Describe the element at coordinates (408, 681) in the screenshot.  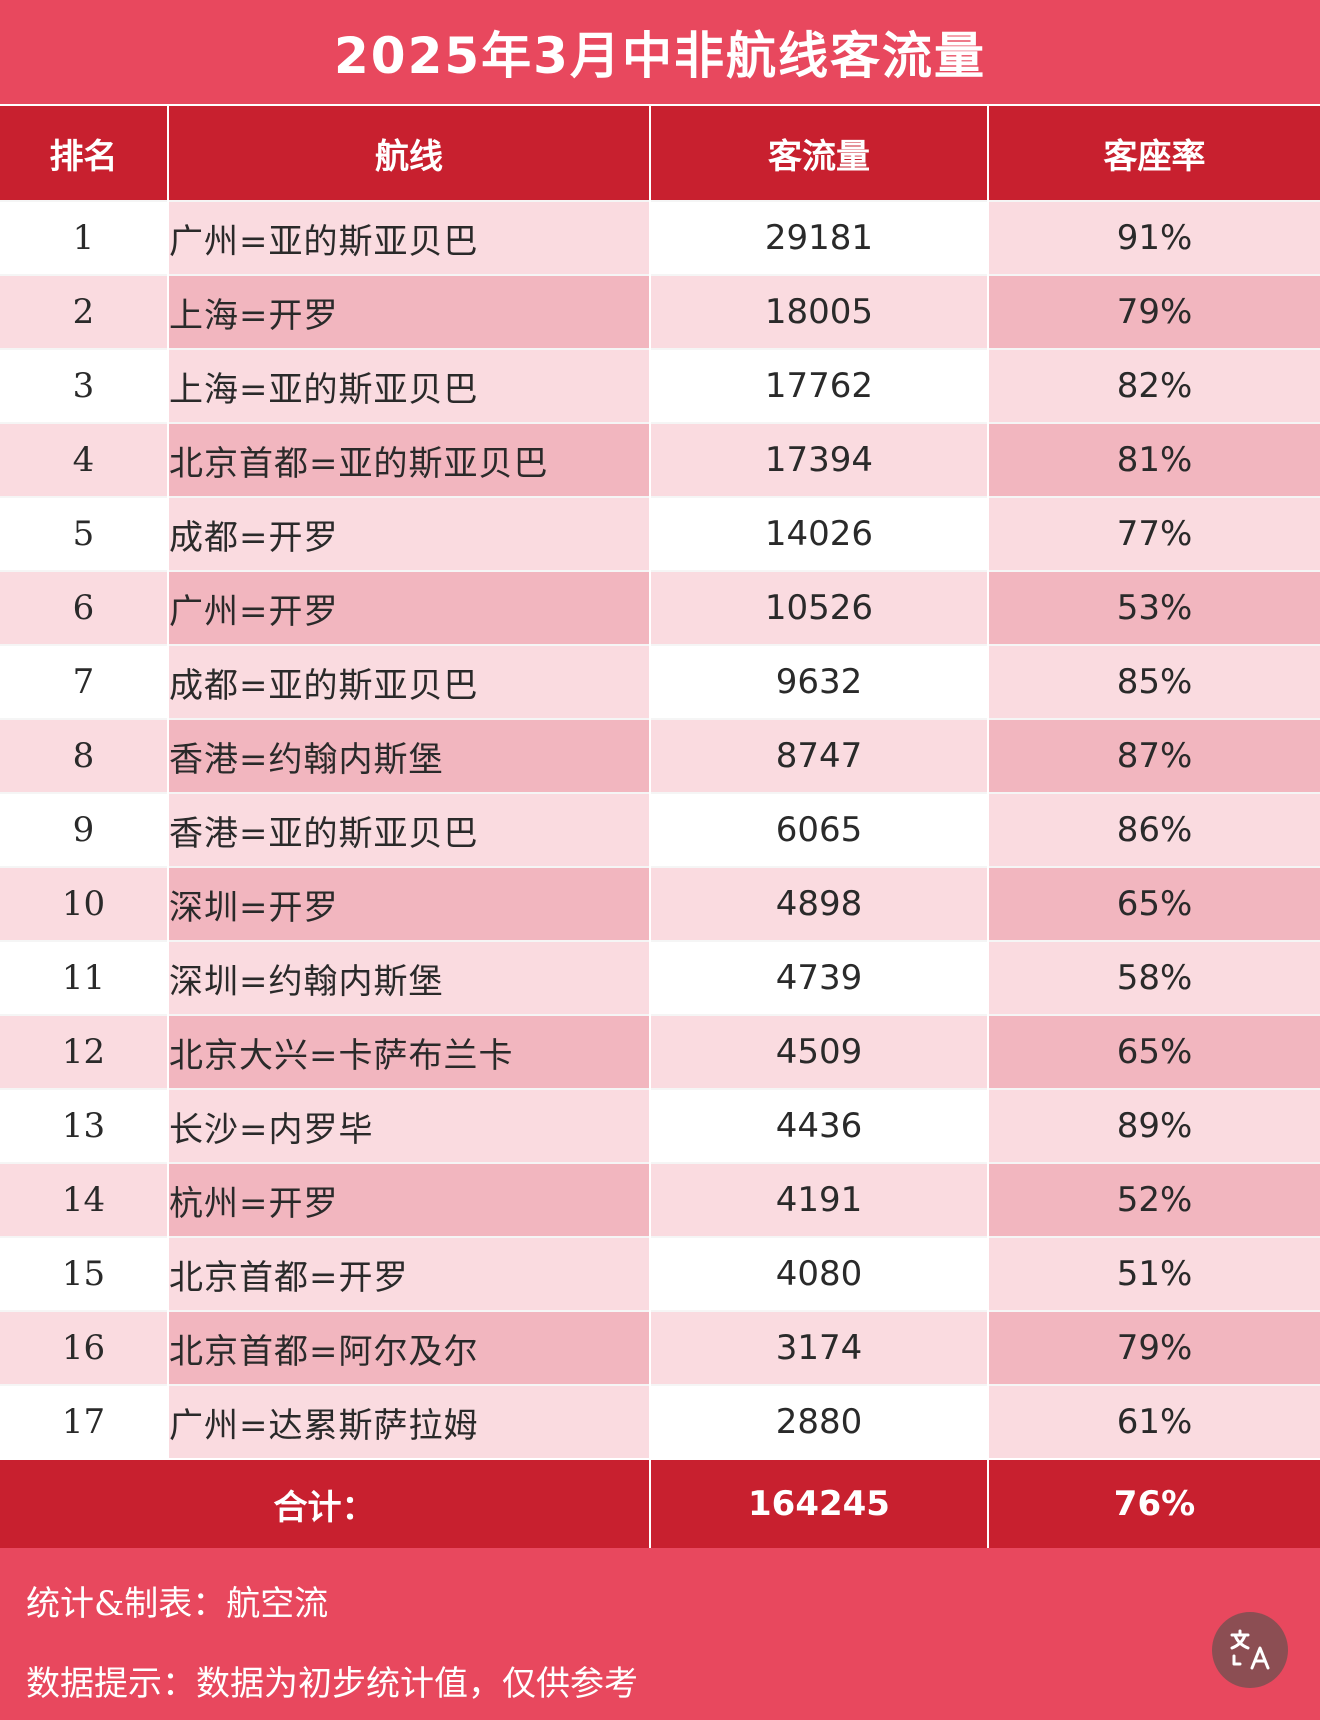
I see `route-cell: 成都=亚的斯亚贝巴` at that location.